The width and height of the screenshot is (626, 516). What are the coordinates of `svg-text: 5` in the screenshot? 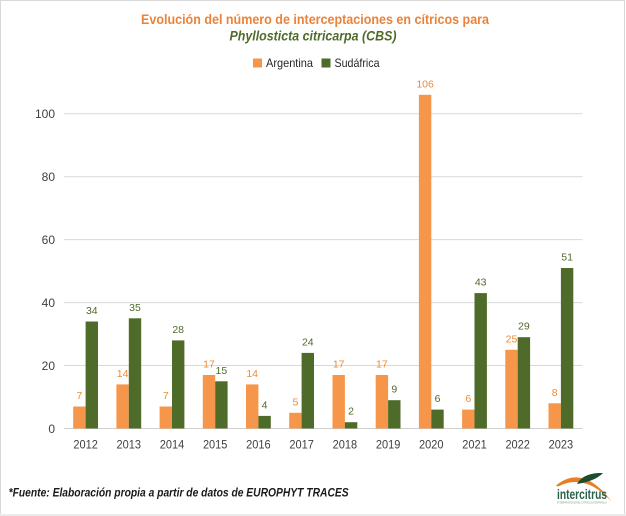 It's located at (295, 402).